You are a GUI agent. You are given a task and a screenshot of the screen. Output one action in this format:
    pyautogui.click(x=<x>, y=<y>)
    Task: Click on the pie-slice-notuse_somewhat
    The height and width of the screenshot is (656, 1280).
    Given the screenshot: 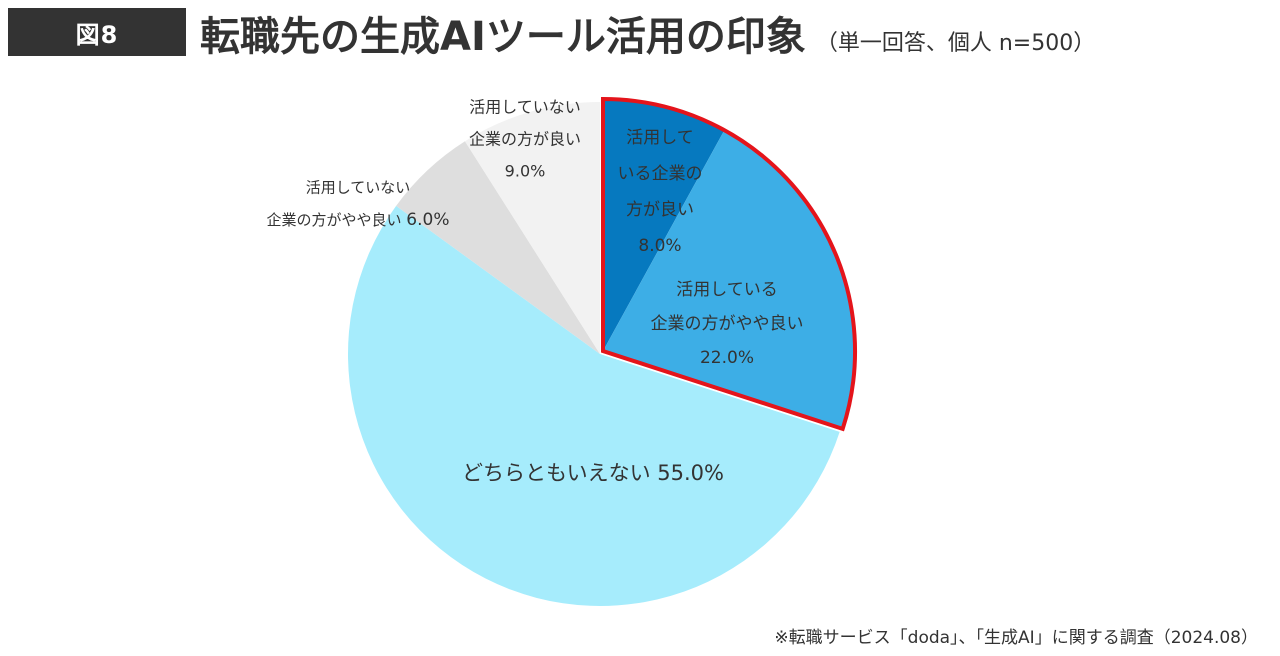 What is the action you would take?
    pyautogui.click(x=498, y=247)
    